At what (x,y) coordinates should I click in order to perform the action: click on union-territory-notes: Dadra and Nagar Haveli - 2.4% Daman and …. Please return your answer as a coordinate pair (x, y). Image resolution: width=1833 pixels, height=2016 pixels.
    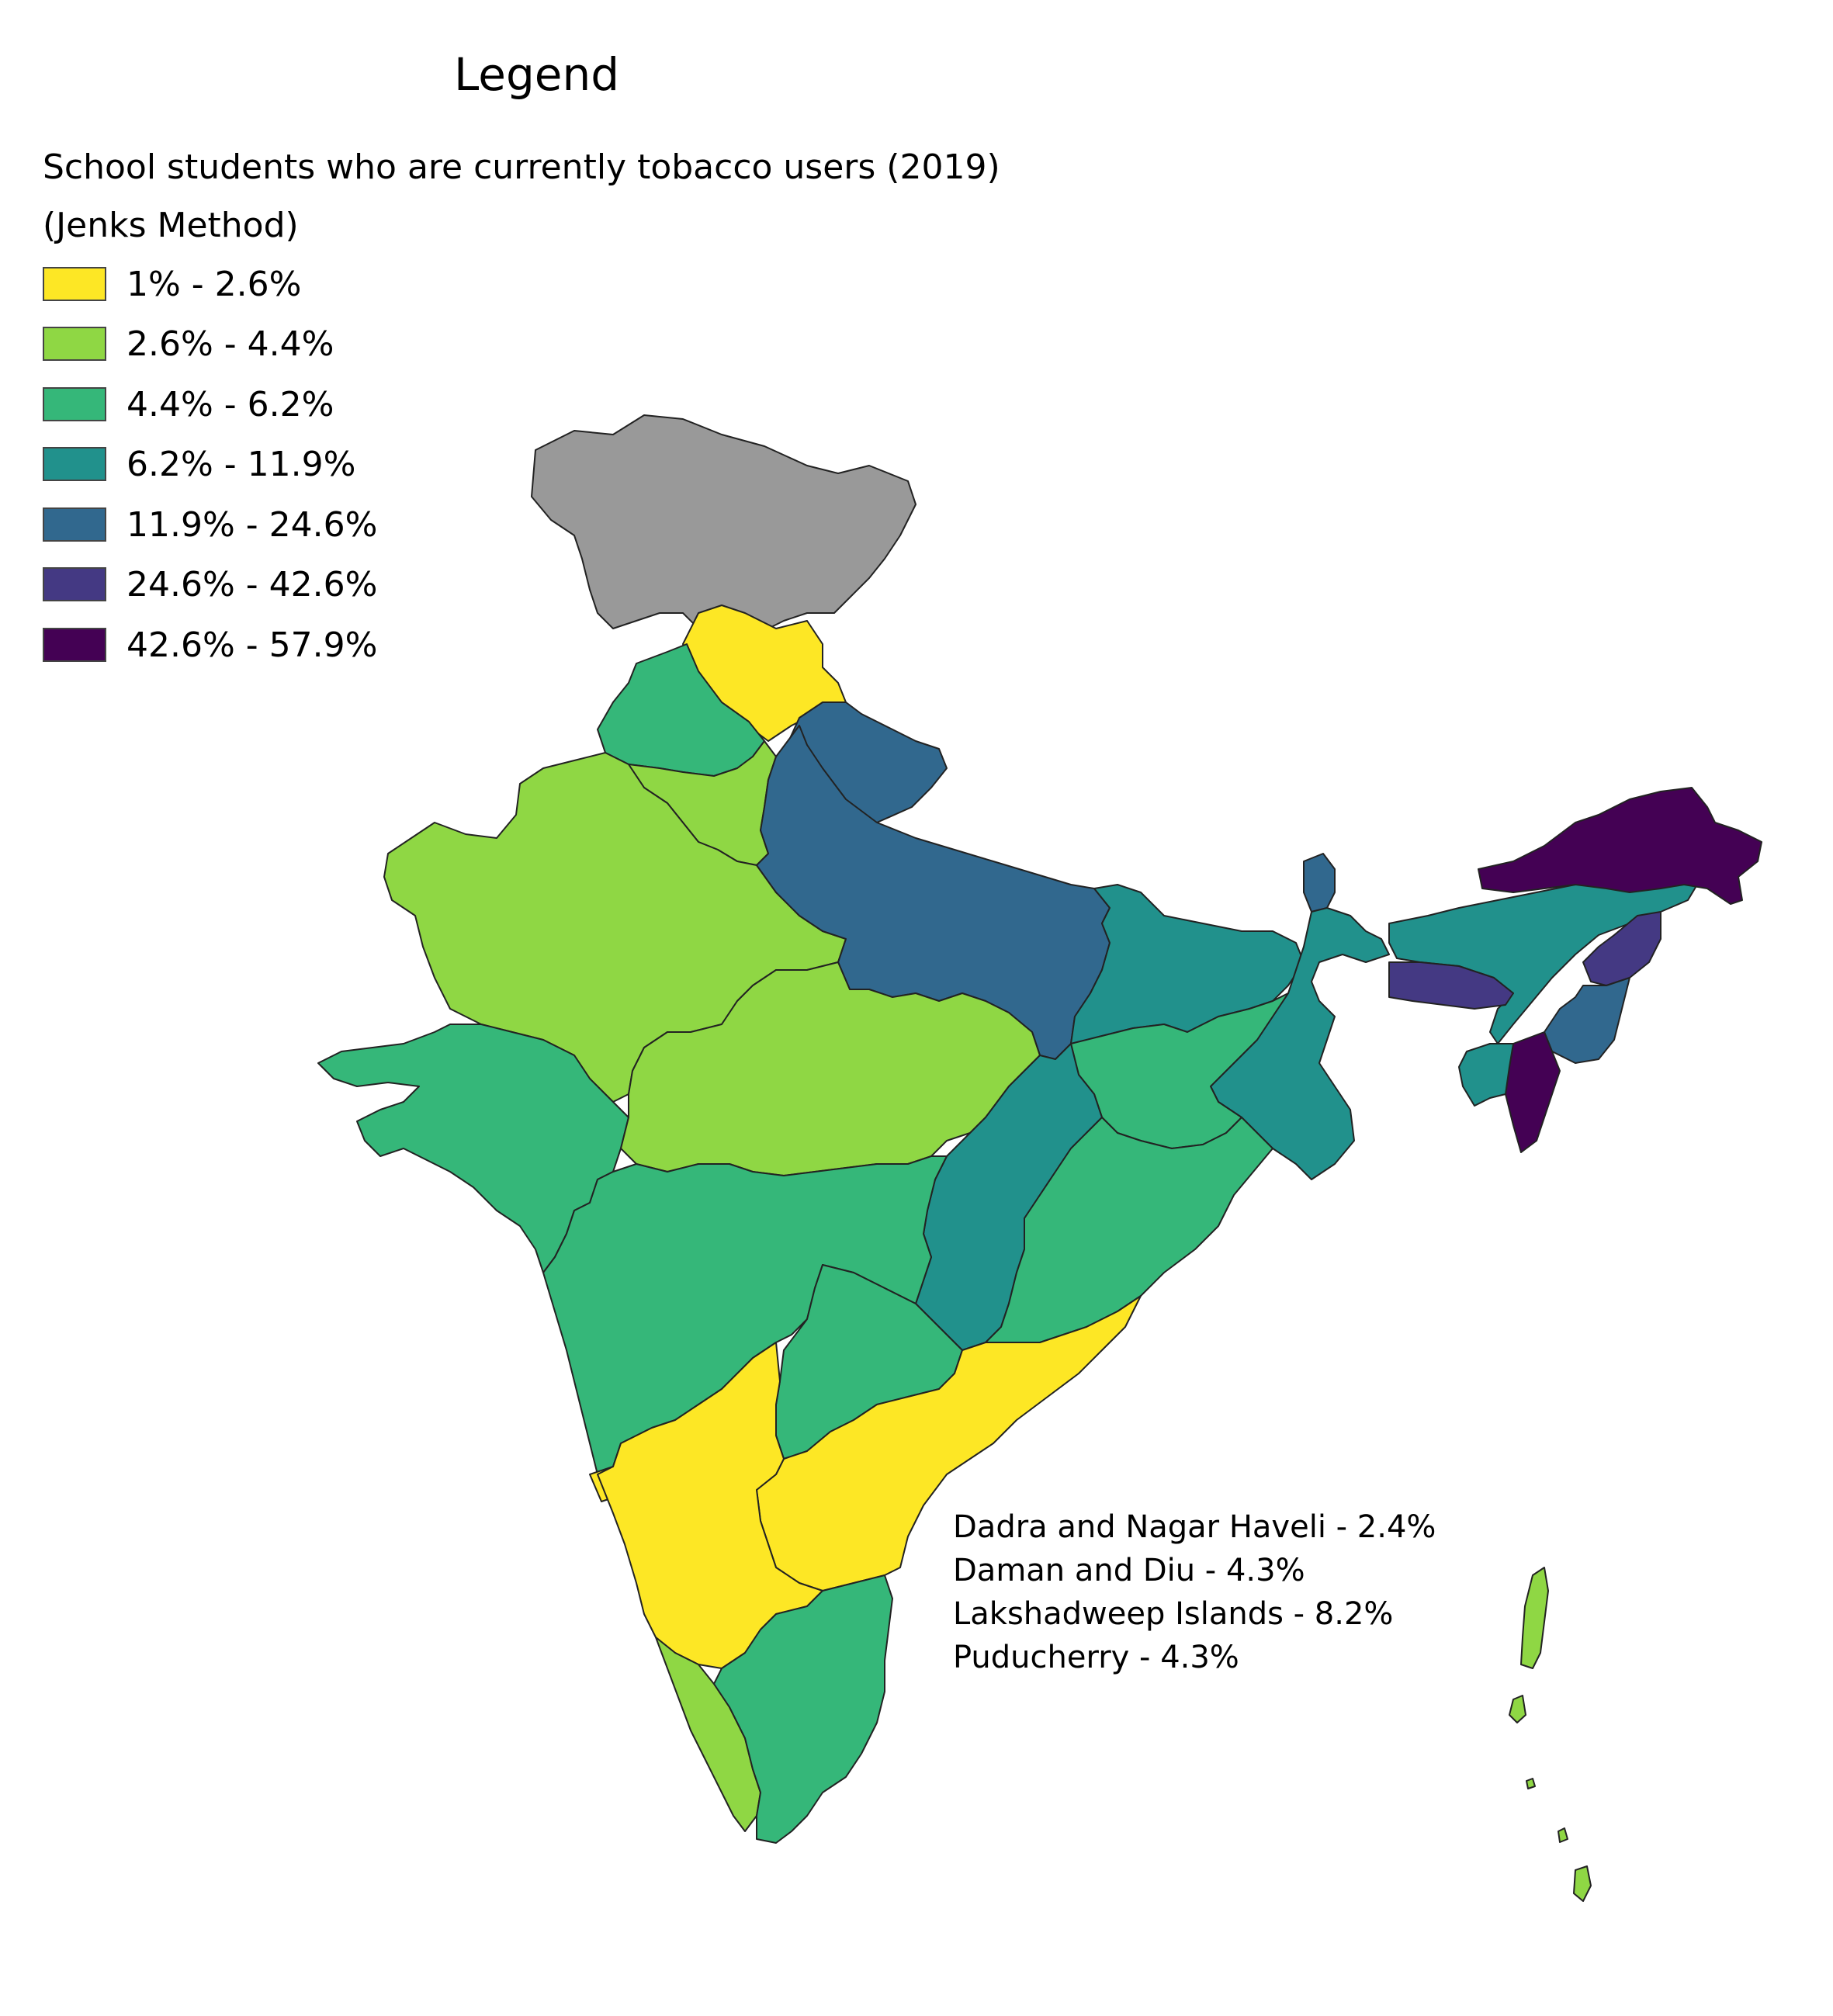
    Looking at the image, I should click on (1194, 1592).